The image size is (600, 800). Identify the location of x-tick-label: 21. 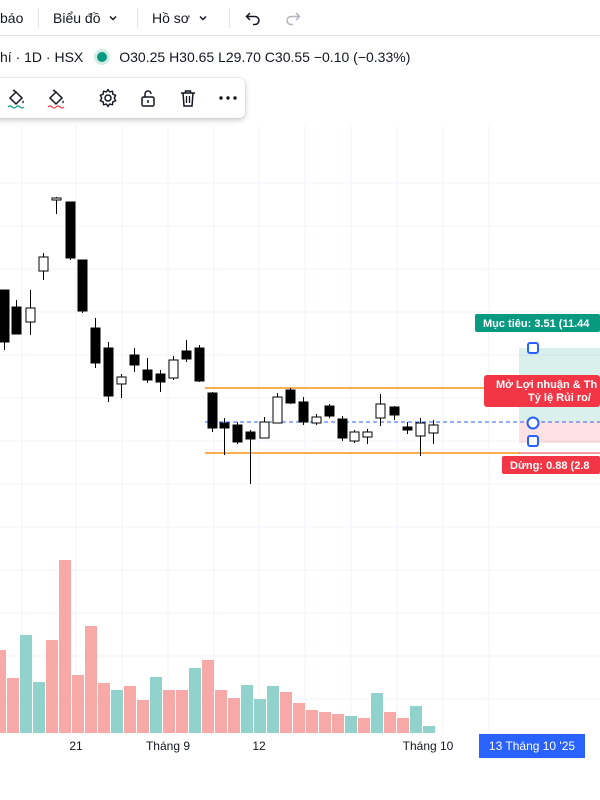
(76, 746).